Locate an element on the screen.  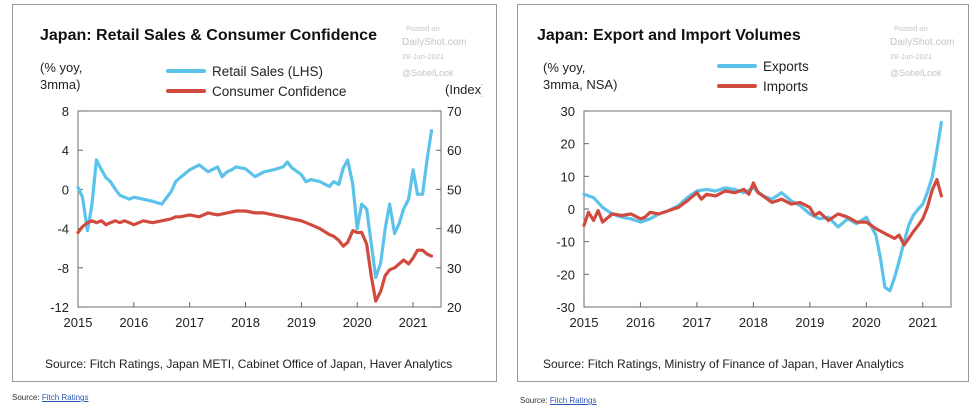
y2-tick-label: 60 is located at coordinates (454, 150).